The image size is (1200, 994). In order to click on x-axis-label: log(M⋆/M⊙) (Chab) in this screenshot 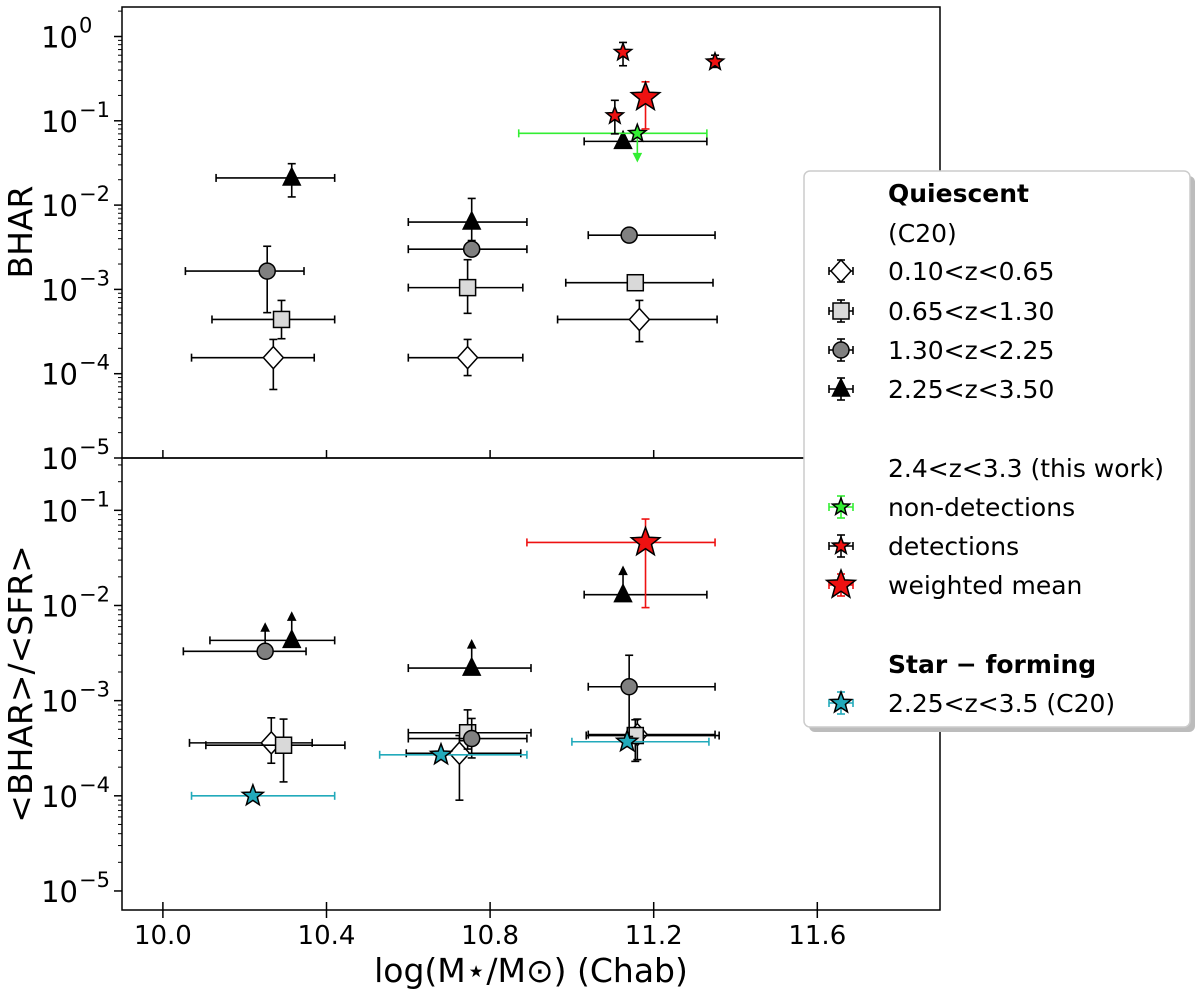, I will do `click(531, 970)`.